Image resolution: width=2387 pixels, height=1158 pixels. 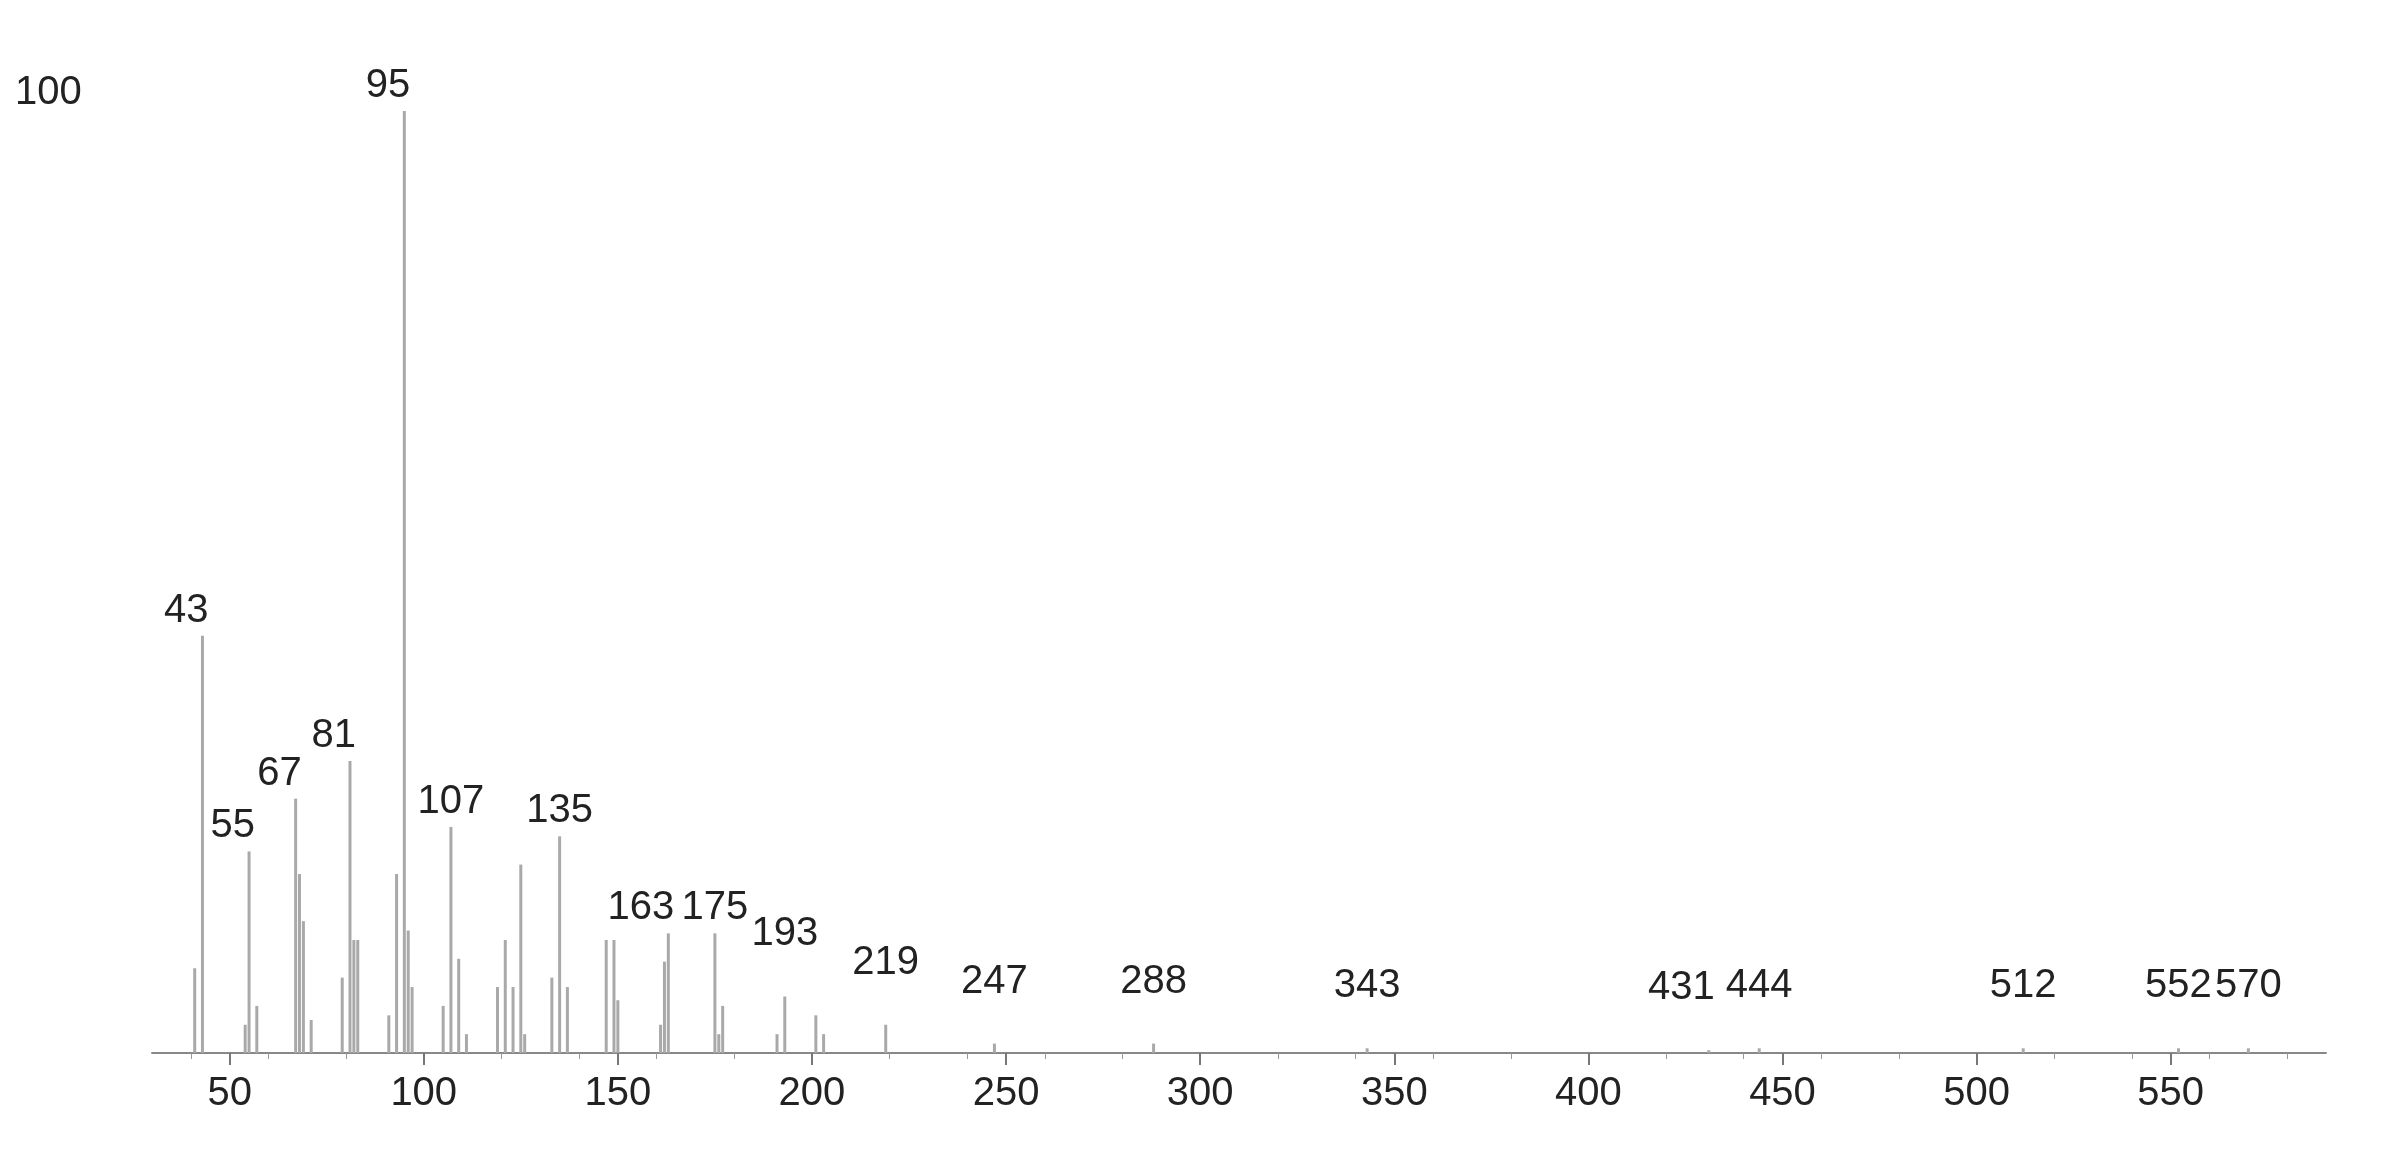 What do you see at coordinates (48, 90) in the screenshot?
I see `text: 100` at bounding box center [48, 90].